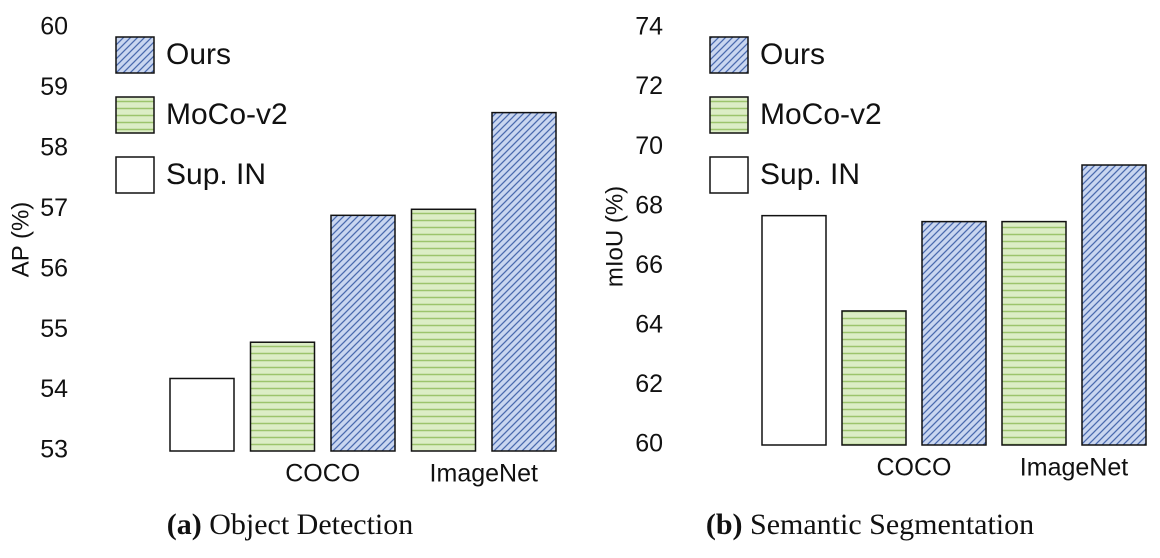  Describe the element at coordinates (649, 27) in the screenshot. I see `y-tick-label: 74` at that location.